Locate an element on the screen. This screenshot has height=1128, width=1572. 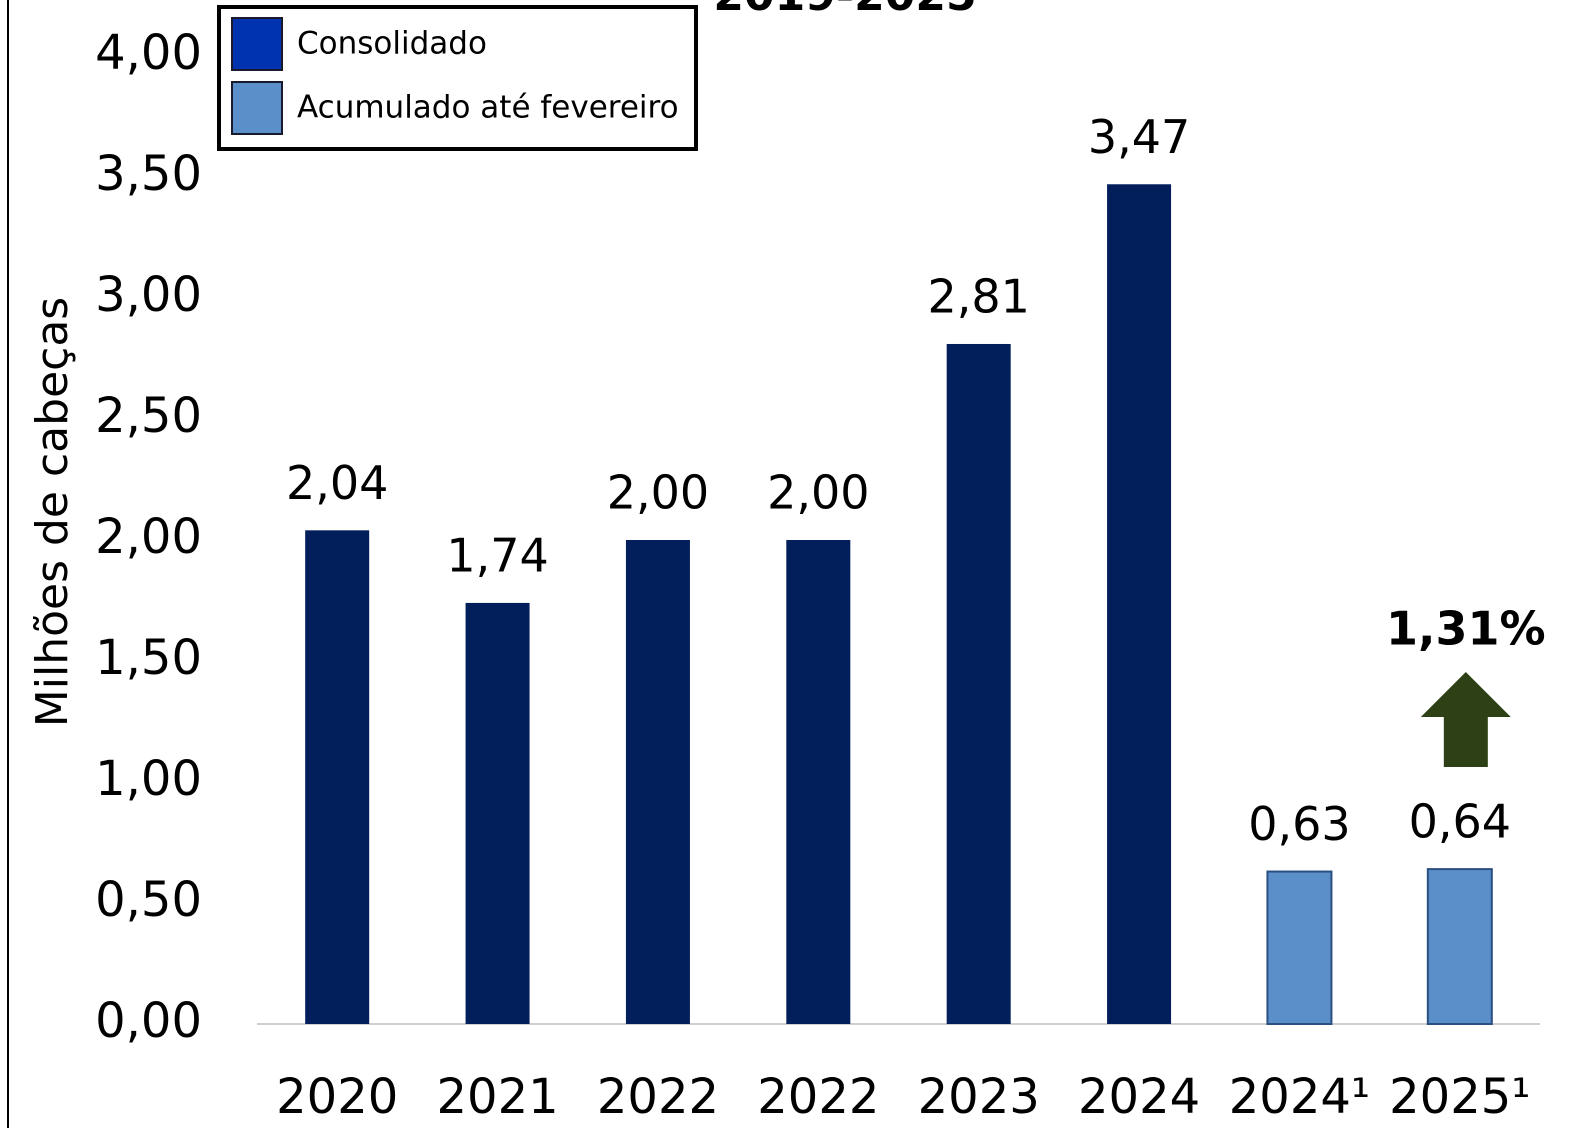
x-tick-label: 2021 is located at coordinates (497, 1097).